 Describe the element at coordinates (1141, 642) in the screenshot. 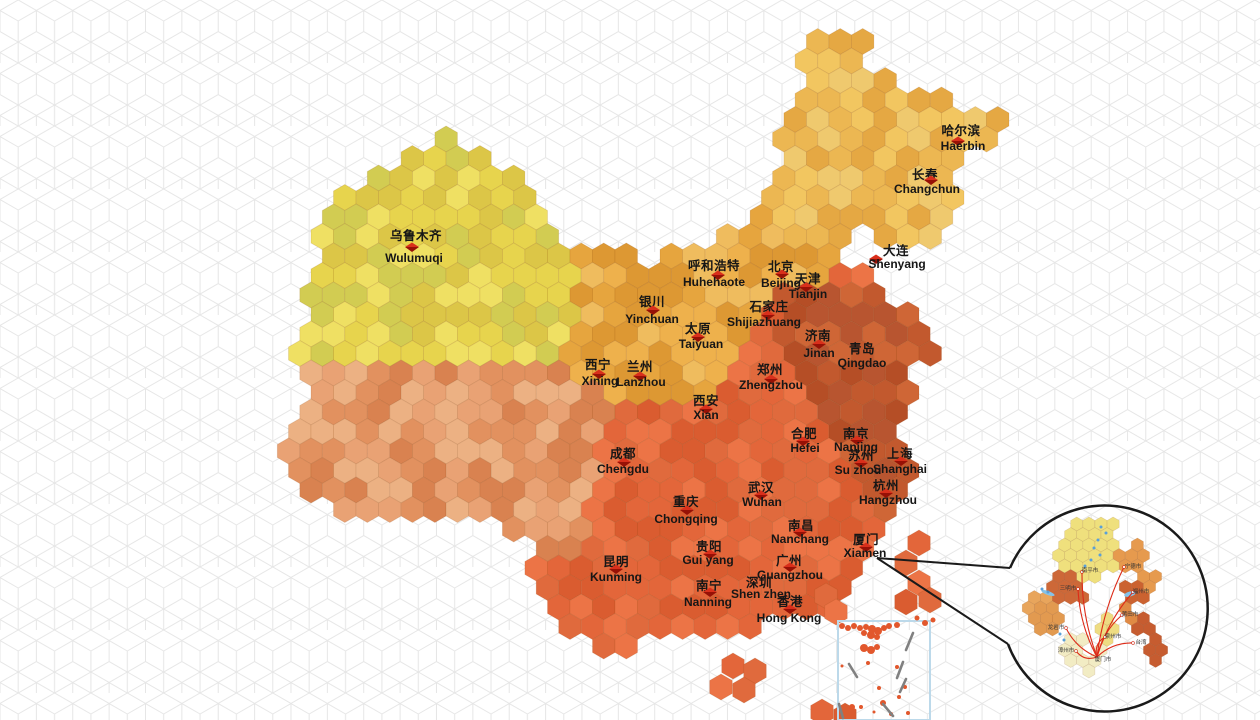

I see `inset-city-label: 台湾` at that location.